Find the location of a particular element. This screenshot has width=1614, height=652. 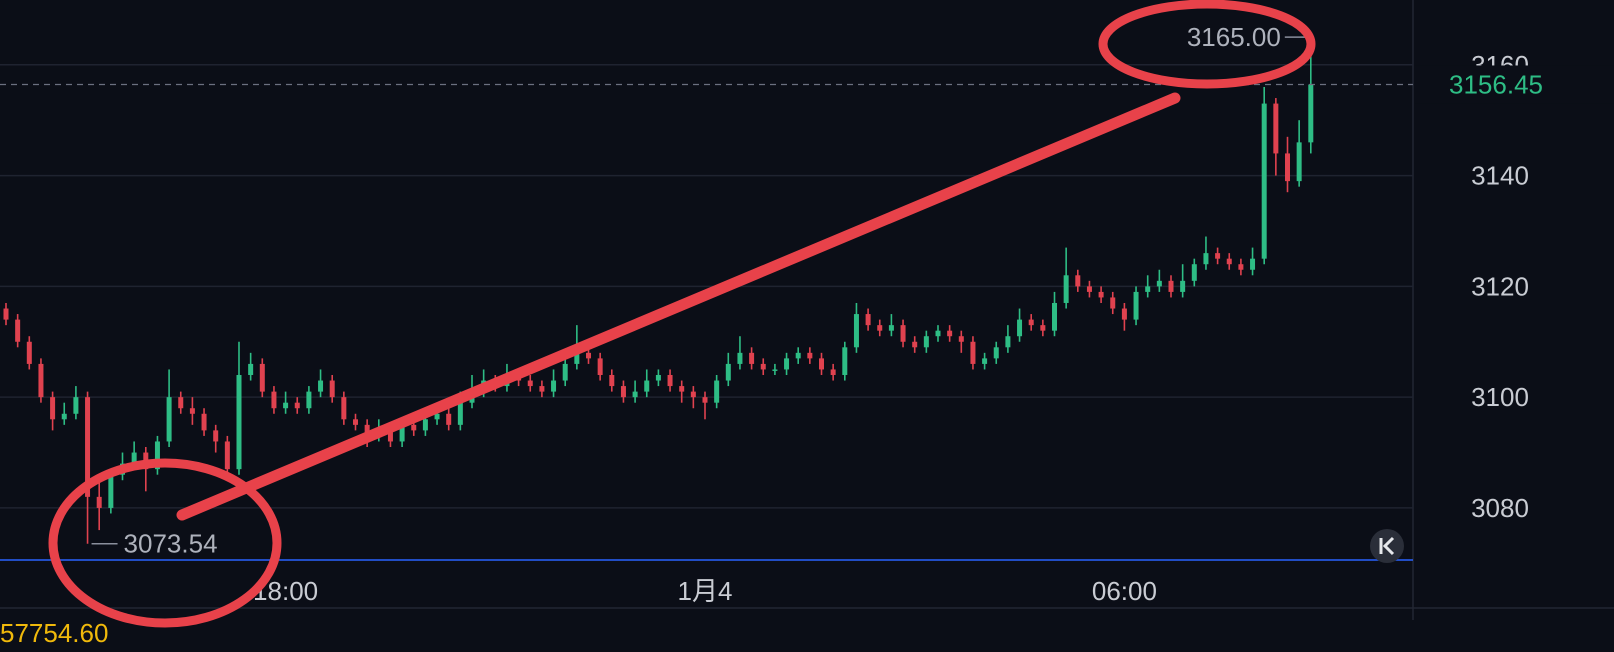

last-price-tag is located at coordinates (1514, 84).